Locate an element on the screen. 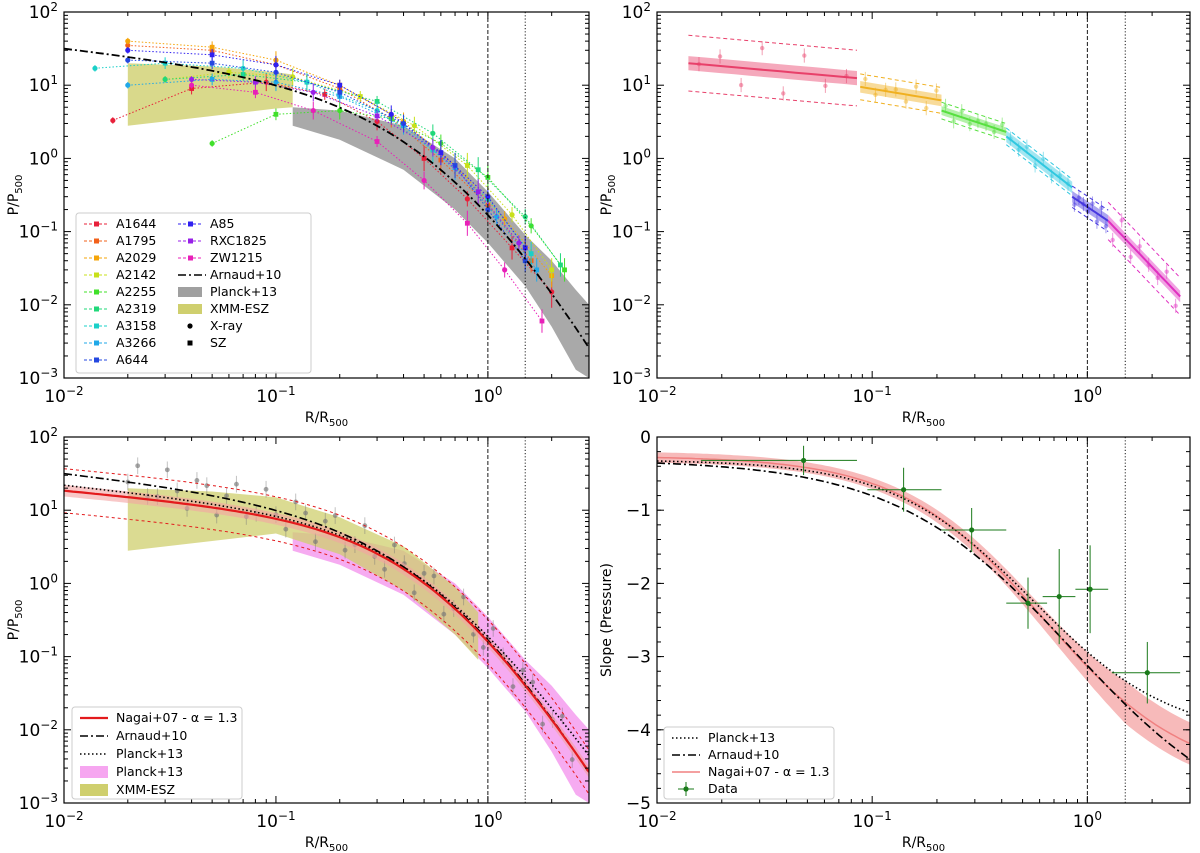  tick-exponent: 2 is located at coordinates (54, 7).